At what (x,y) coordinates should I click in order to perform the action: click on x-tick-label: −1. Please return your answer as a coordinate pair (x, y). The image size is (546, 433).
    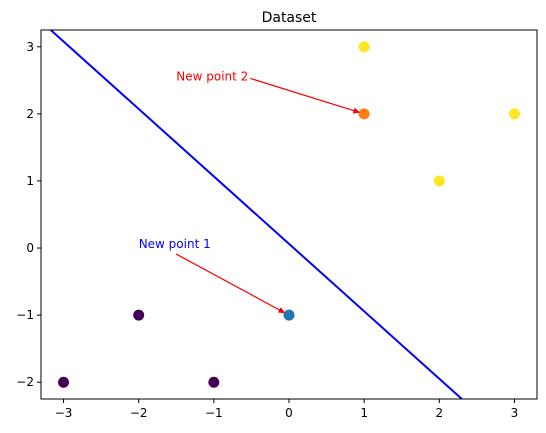
    Looking at the image, I should click on (214, 413).